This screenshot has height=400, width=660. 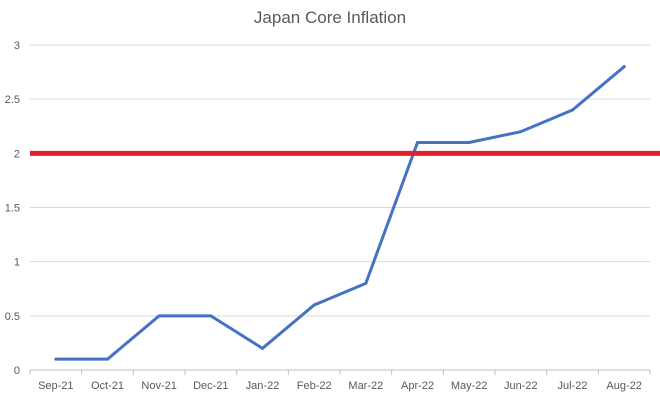 What do you see at coordinates (17, 371) in the screenshot?
I see `y-tick-label: 0` at bounding box center [17, 371].